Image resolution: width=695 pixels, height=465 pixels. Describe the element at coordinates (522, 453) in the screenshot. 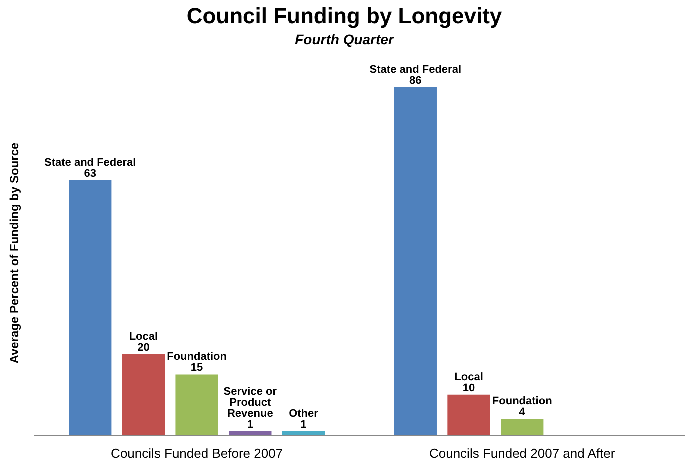

I see `x-tick-label: Councils Funded 2007 and After` at that location.